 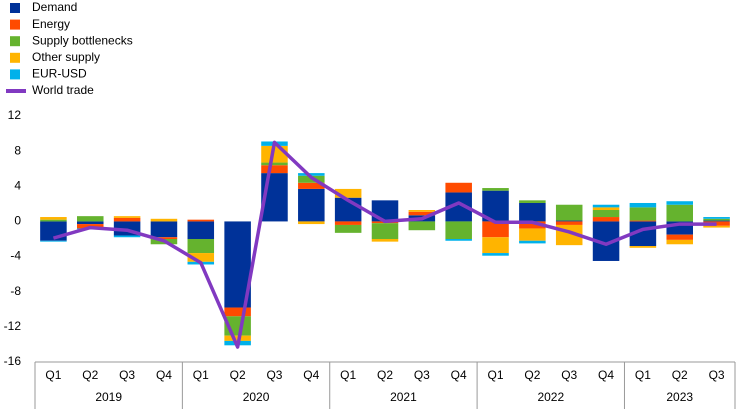 I want to click on y-tick-label: -4, so click(x=15, y=256).